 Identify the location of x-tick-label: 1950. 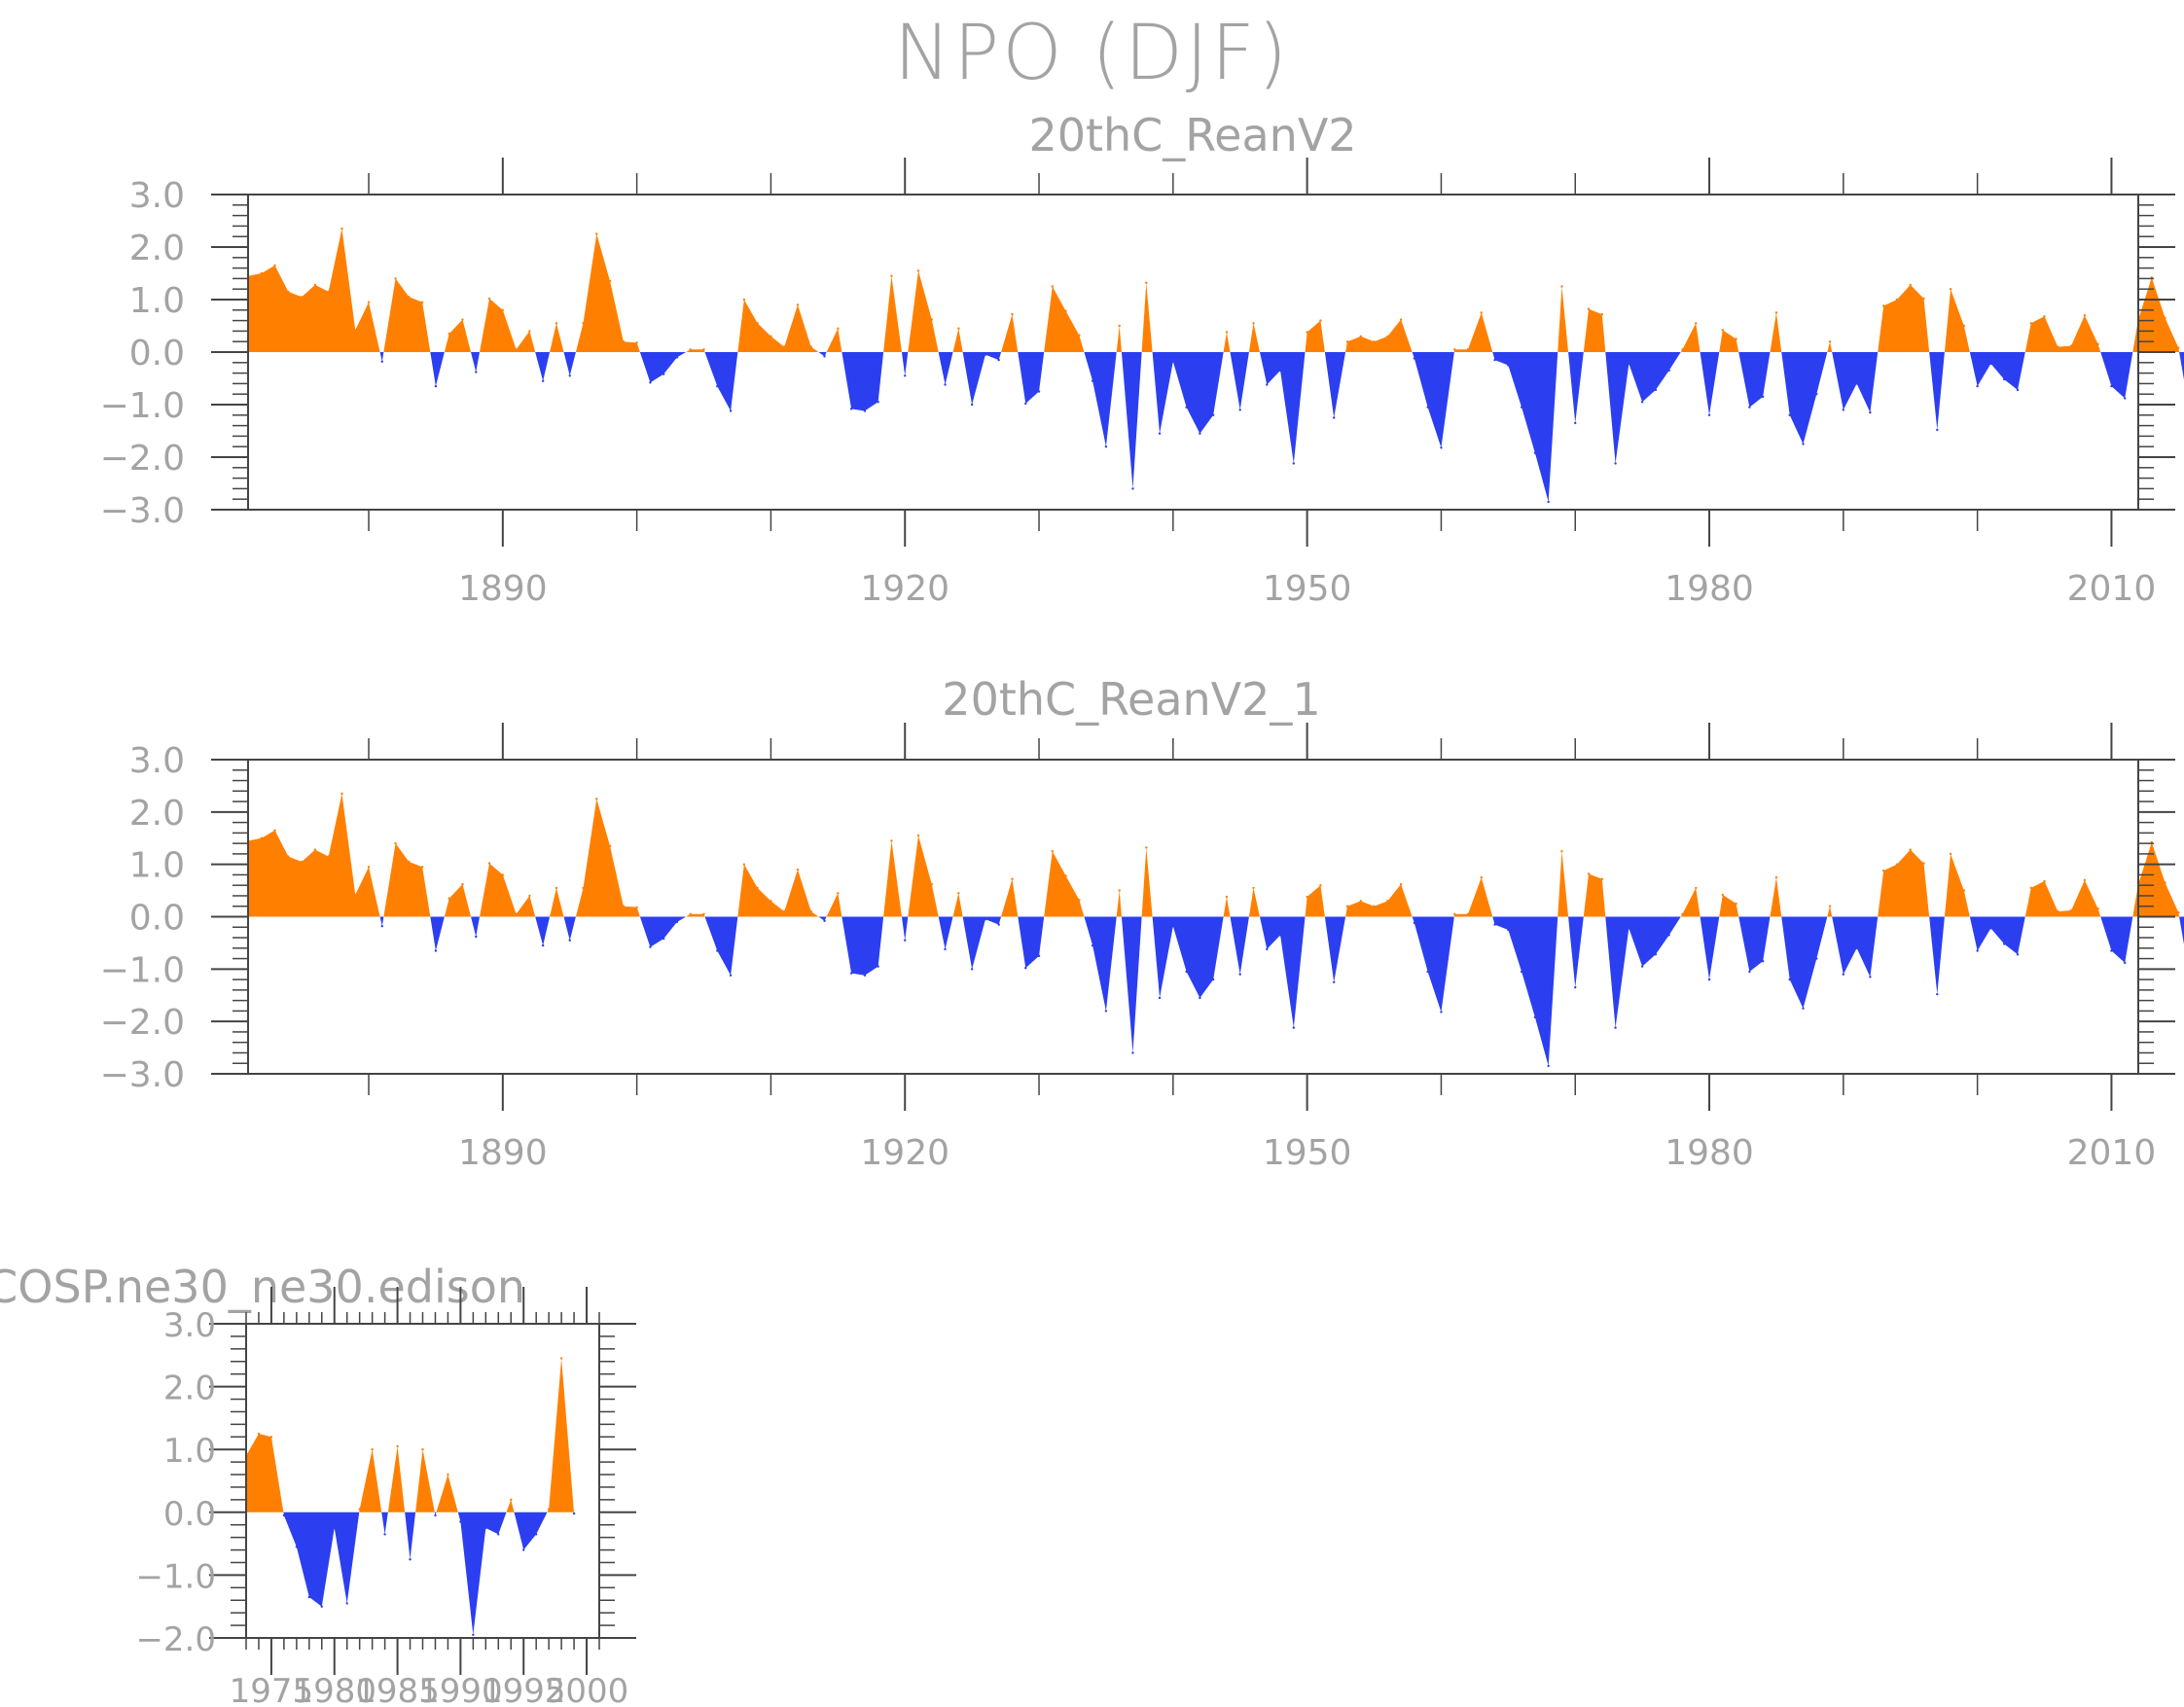
(1307, 589).